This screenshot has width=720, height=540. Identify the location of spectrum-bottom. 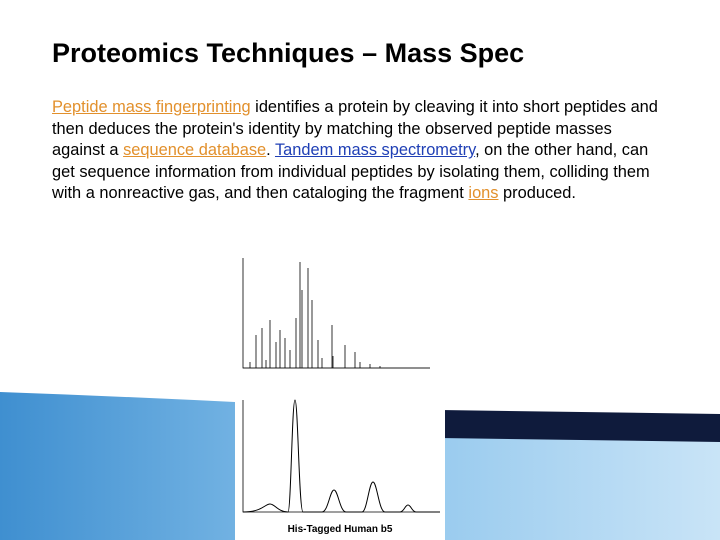
(340, 467).